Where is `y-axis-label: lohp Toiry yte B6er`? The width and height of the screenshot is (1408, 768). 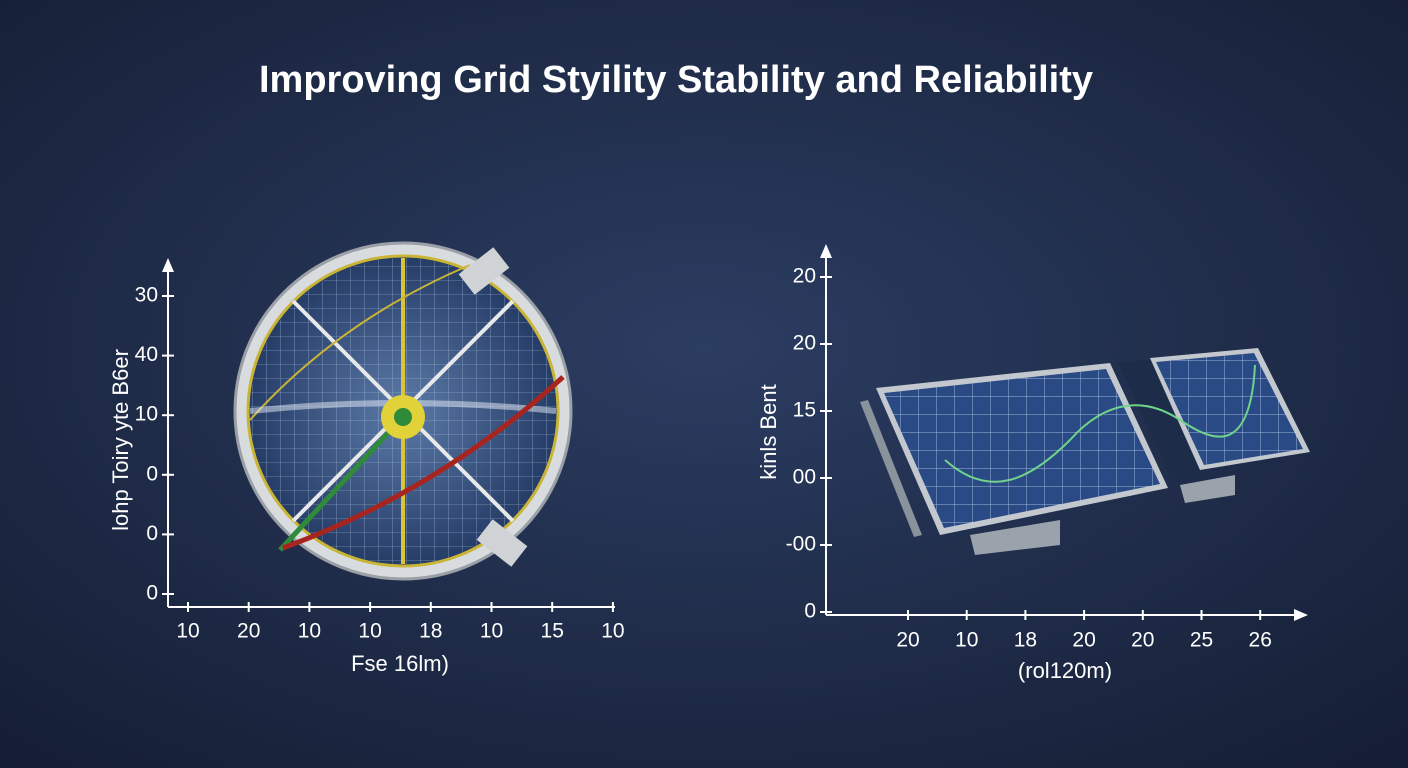
y-axis-label: lohp Toiry yte B6er is located at coordinates (120, 440).